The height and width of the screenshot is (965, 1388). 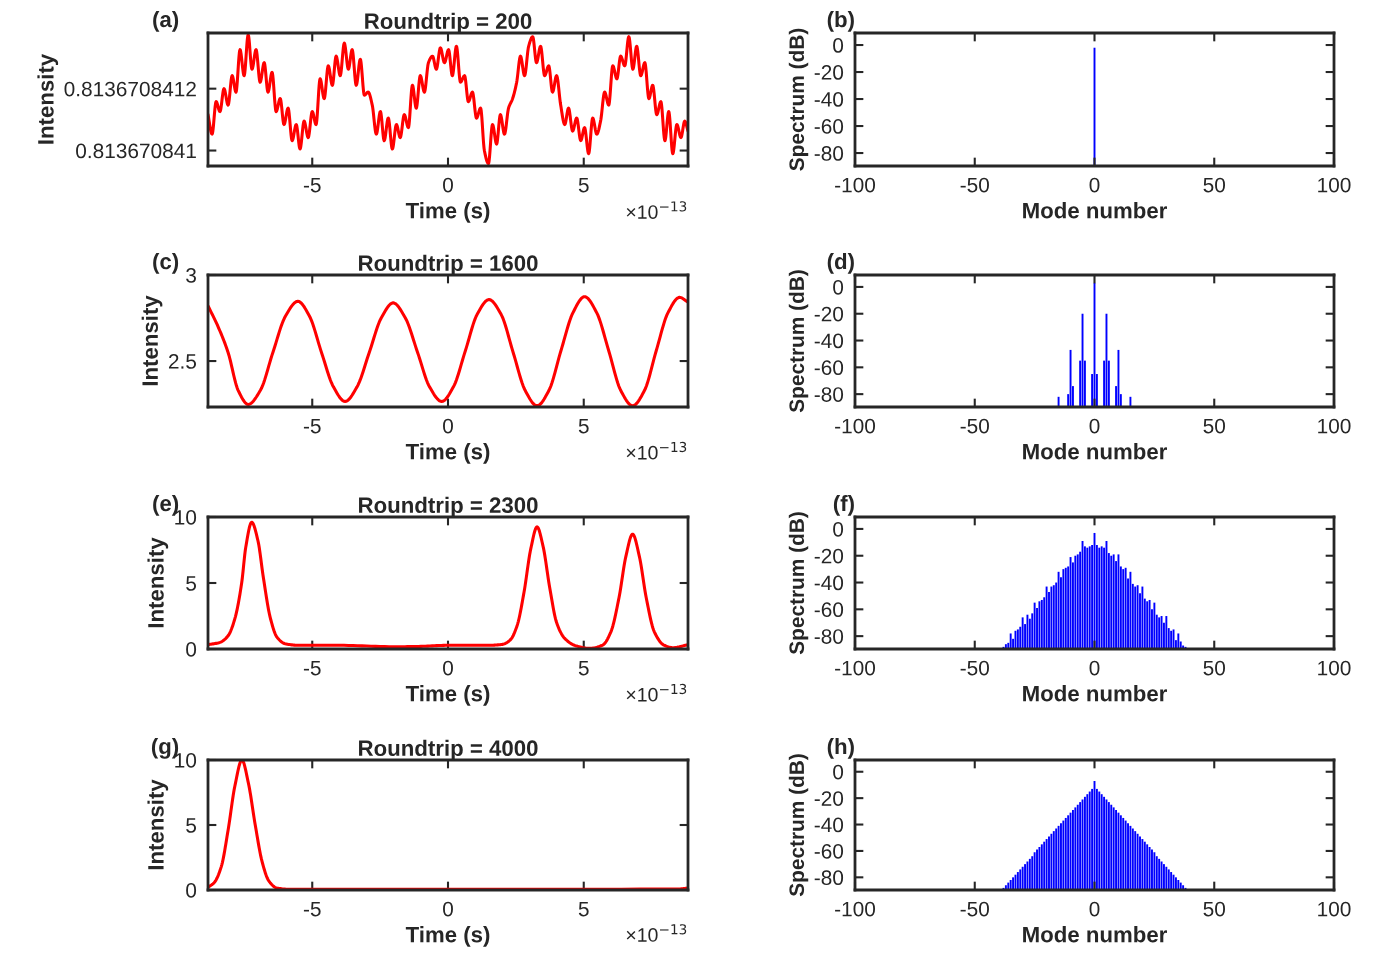 What do you see at coordinates (448, 507) in the screenshot?
I see `chart-title: Roundtrip = 2300` at bounding box center [448, 507].